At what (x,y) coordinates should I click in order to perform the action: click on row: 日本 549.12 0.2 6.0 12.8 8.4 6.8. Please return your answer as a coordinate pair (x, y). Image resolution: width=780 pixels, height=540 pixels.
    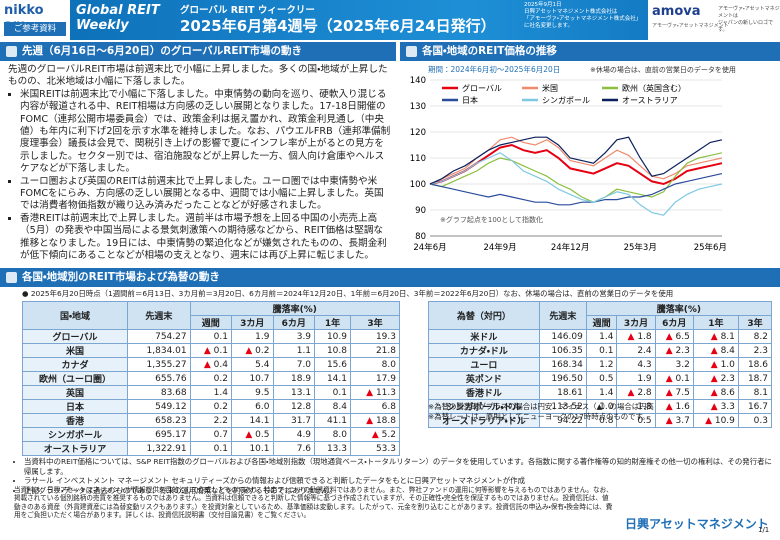
    Looking at the image, I should click on (210, 406).